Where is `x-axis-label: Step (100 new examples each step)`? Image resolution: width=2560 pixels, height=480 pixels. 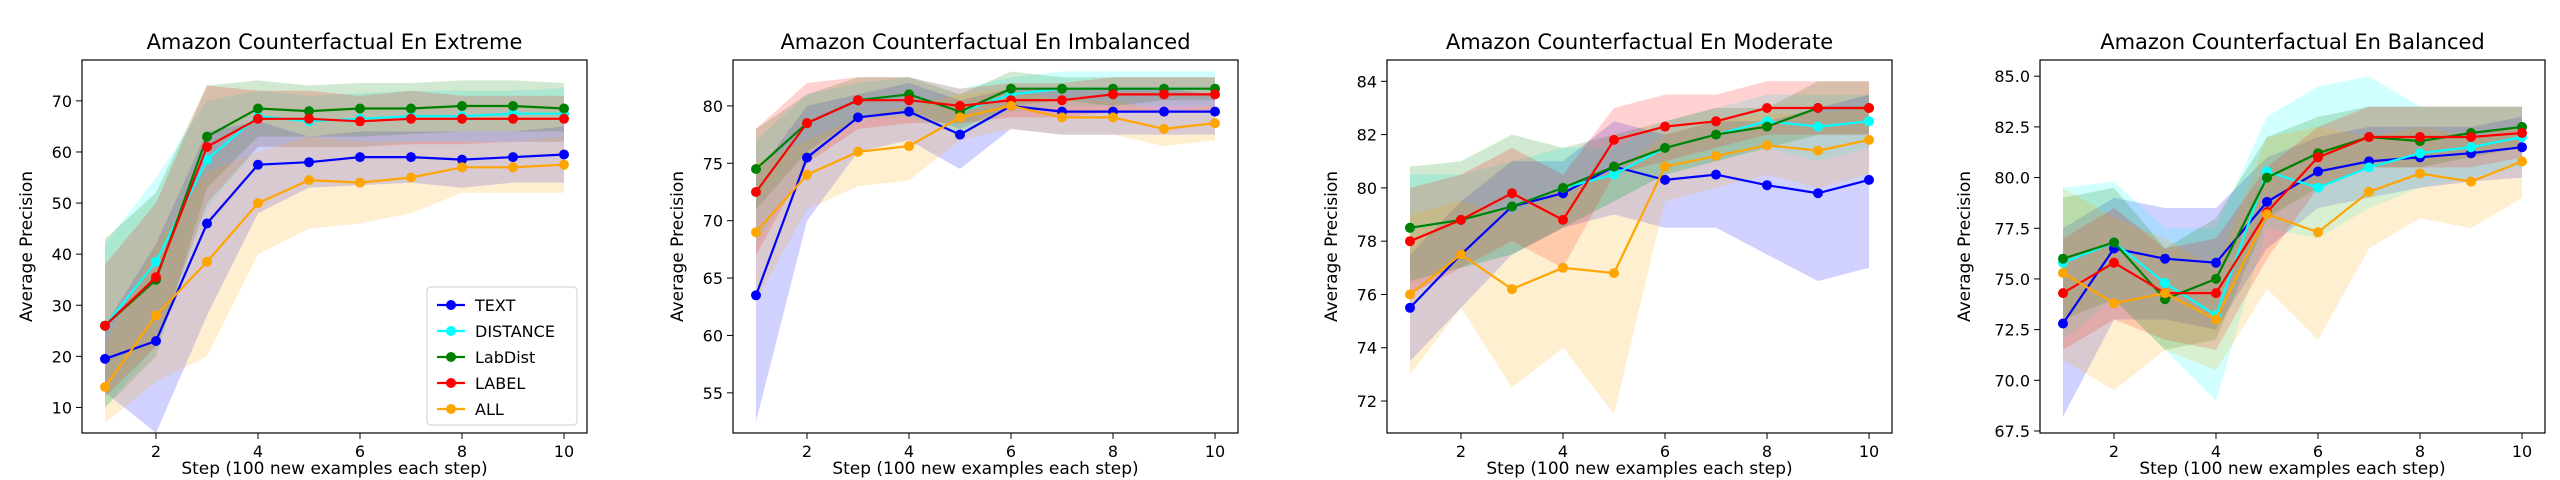
x-axis-label: Step (100 new examples each step) is located at coordinates (2292, 469).